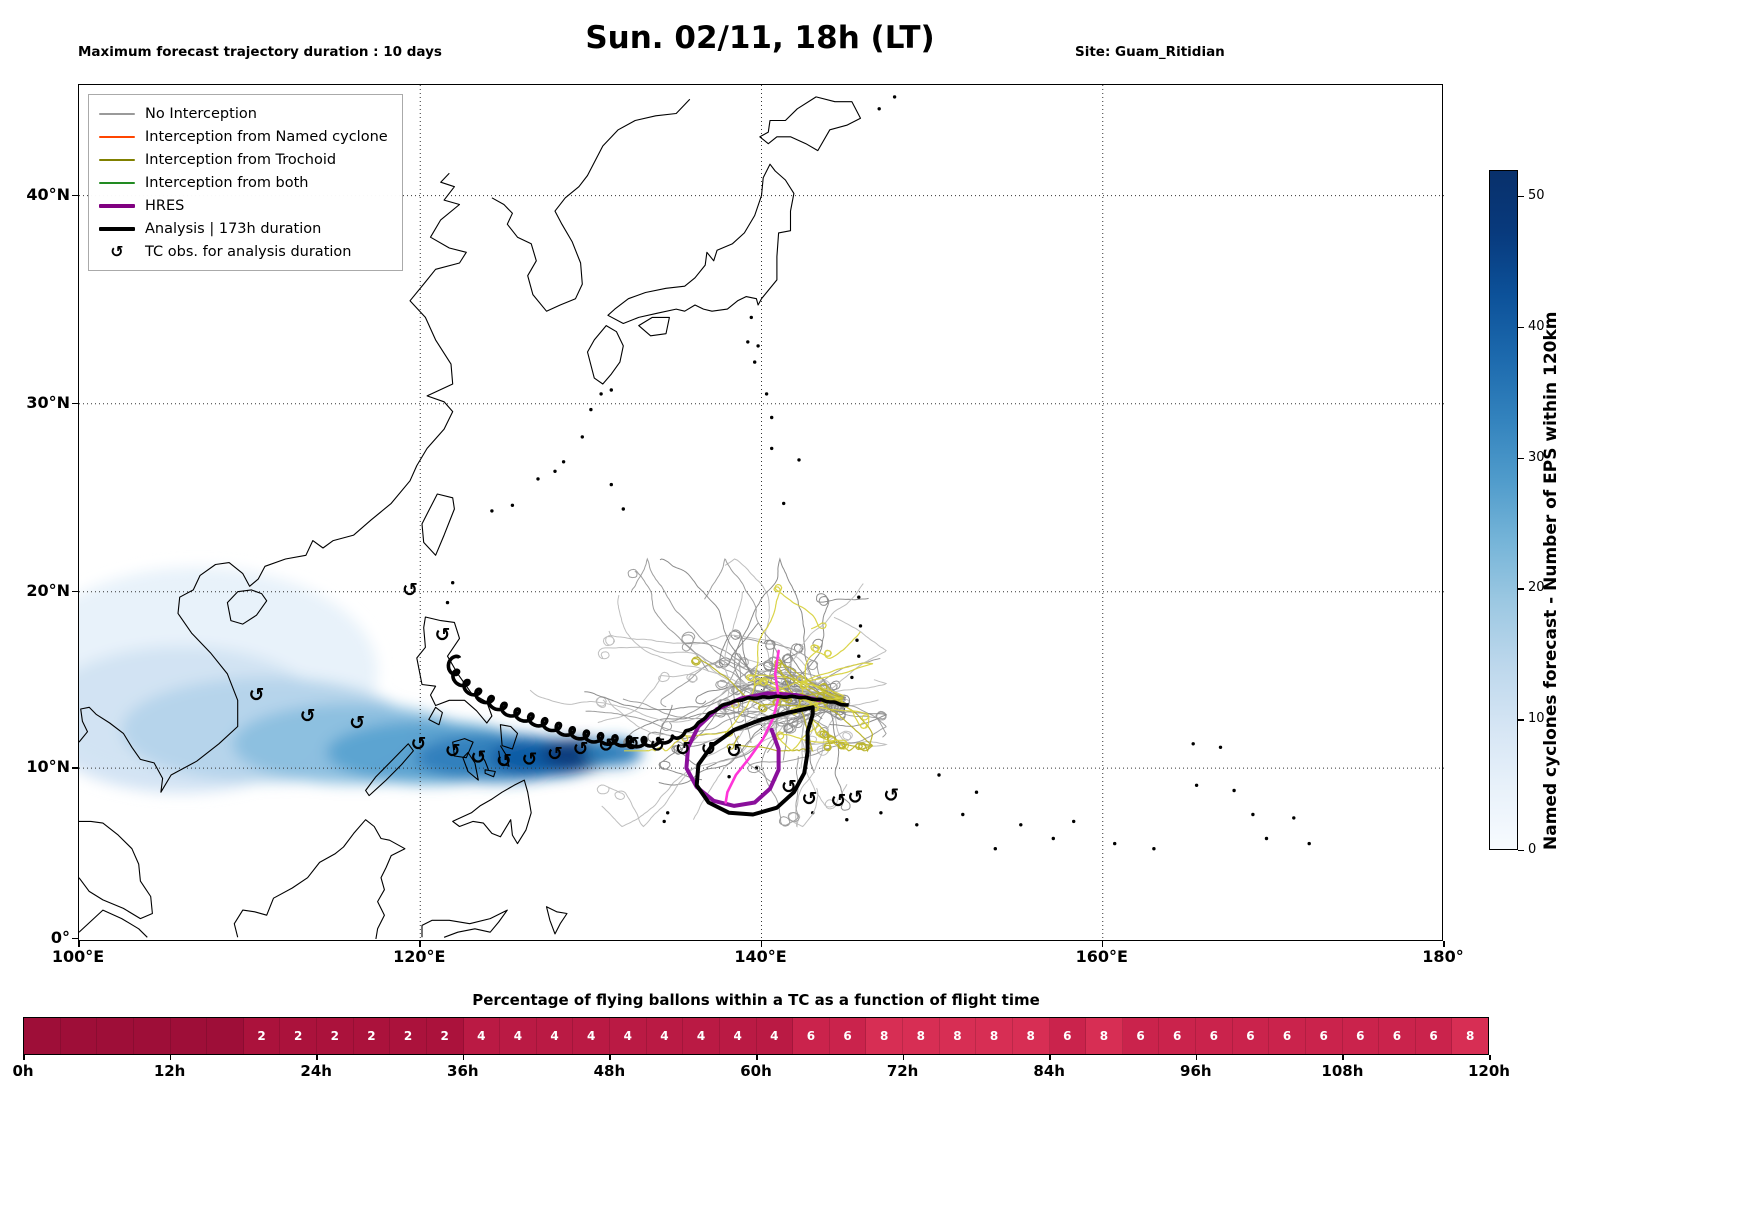 This screenshot has height=1213, width=1748. What do you see at coordinates (243, 205) in the screenshot?
I see `legend-row: HRES` at bounding box center [243, 205].